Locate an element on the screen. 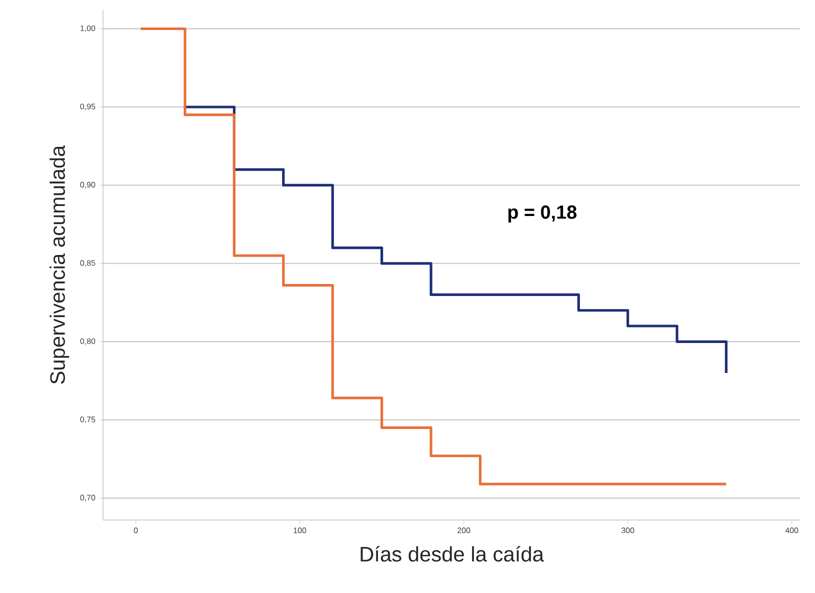  x-axis-title: Días desde la caída is located at coordinates (452, 554).